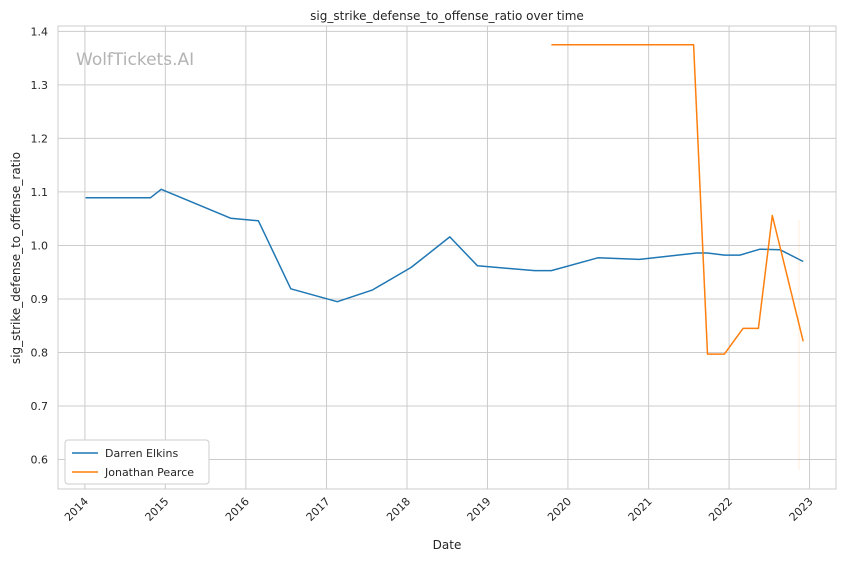 This screenshot has height=561, width=844. What do you see at coordinates (76, 509) in the screenshot?
I see `x-tick-label: 2014` at bounding box center [76, 509].